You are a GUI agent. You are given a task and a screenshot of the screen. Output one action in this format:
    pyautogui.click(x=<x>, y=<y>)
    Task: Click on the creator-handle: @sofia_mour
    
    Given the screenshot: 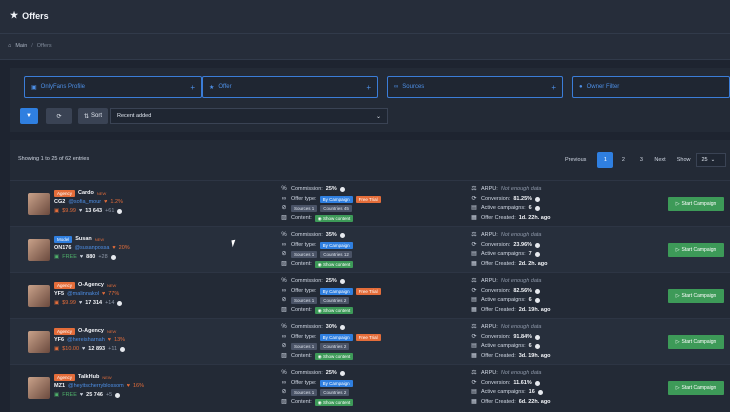 What is the action you would take?
    pyautogui.click(x=85, y=202)
    